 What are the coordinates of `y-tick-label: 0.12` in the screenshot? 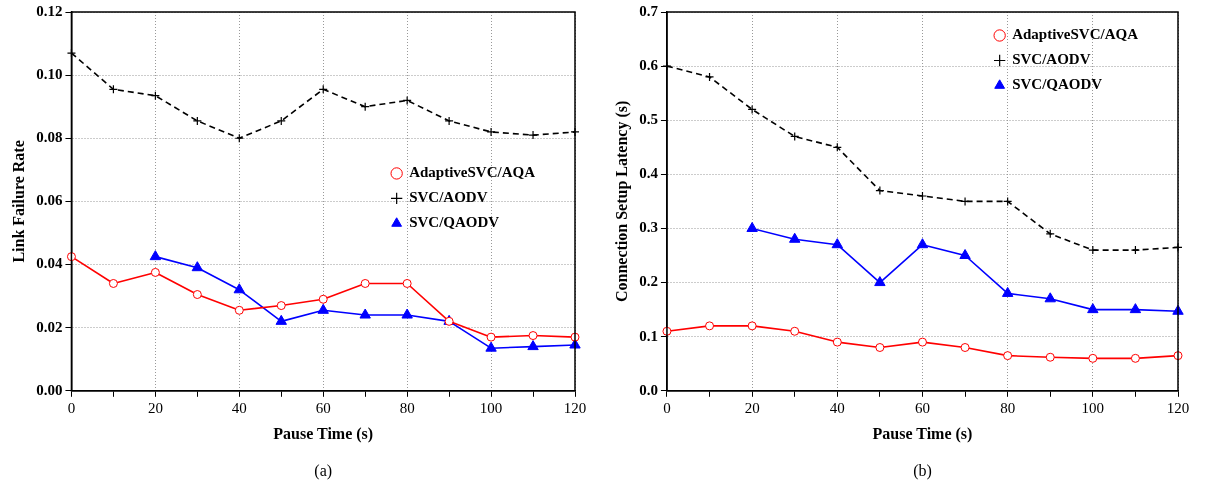 It's located at (49, 10).